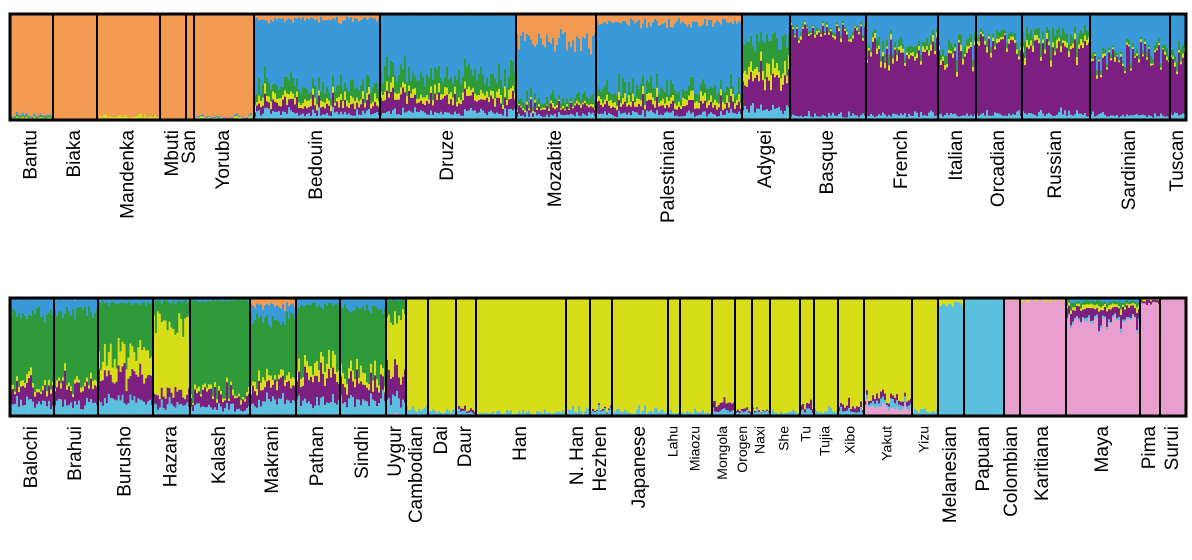  What do you see at coordinates (639, 467) in the screenshot?
I see `population-label: Japanese` at bounding box center [639, 467].